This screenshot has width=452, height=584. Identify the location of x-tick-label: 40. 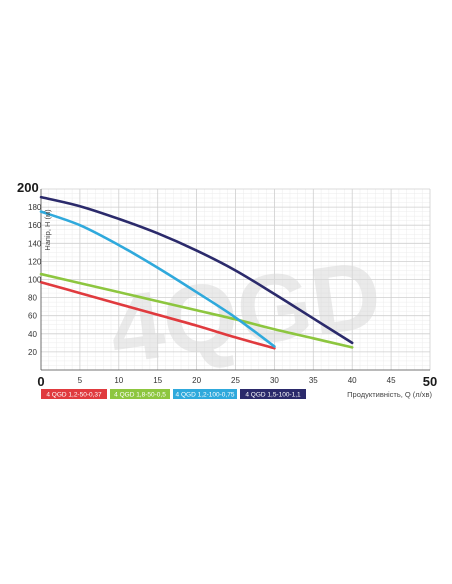
(352, 380).